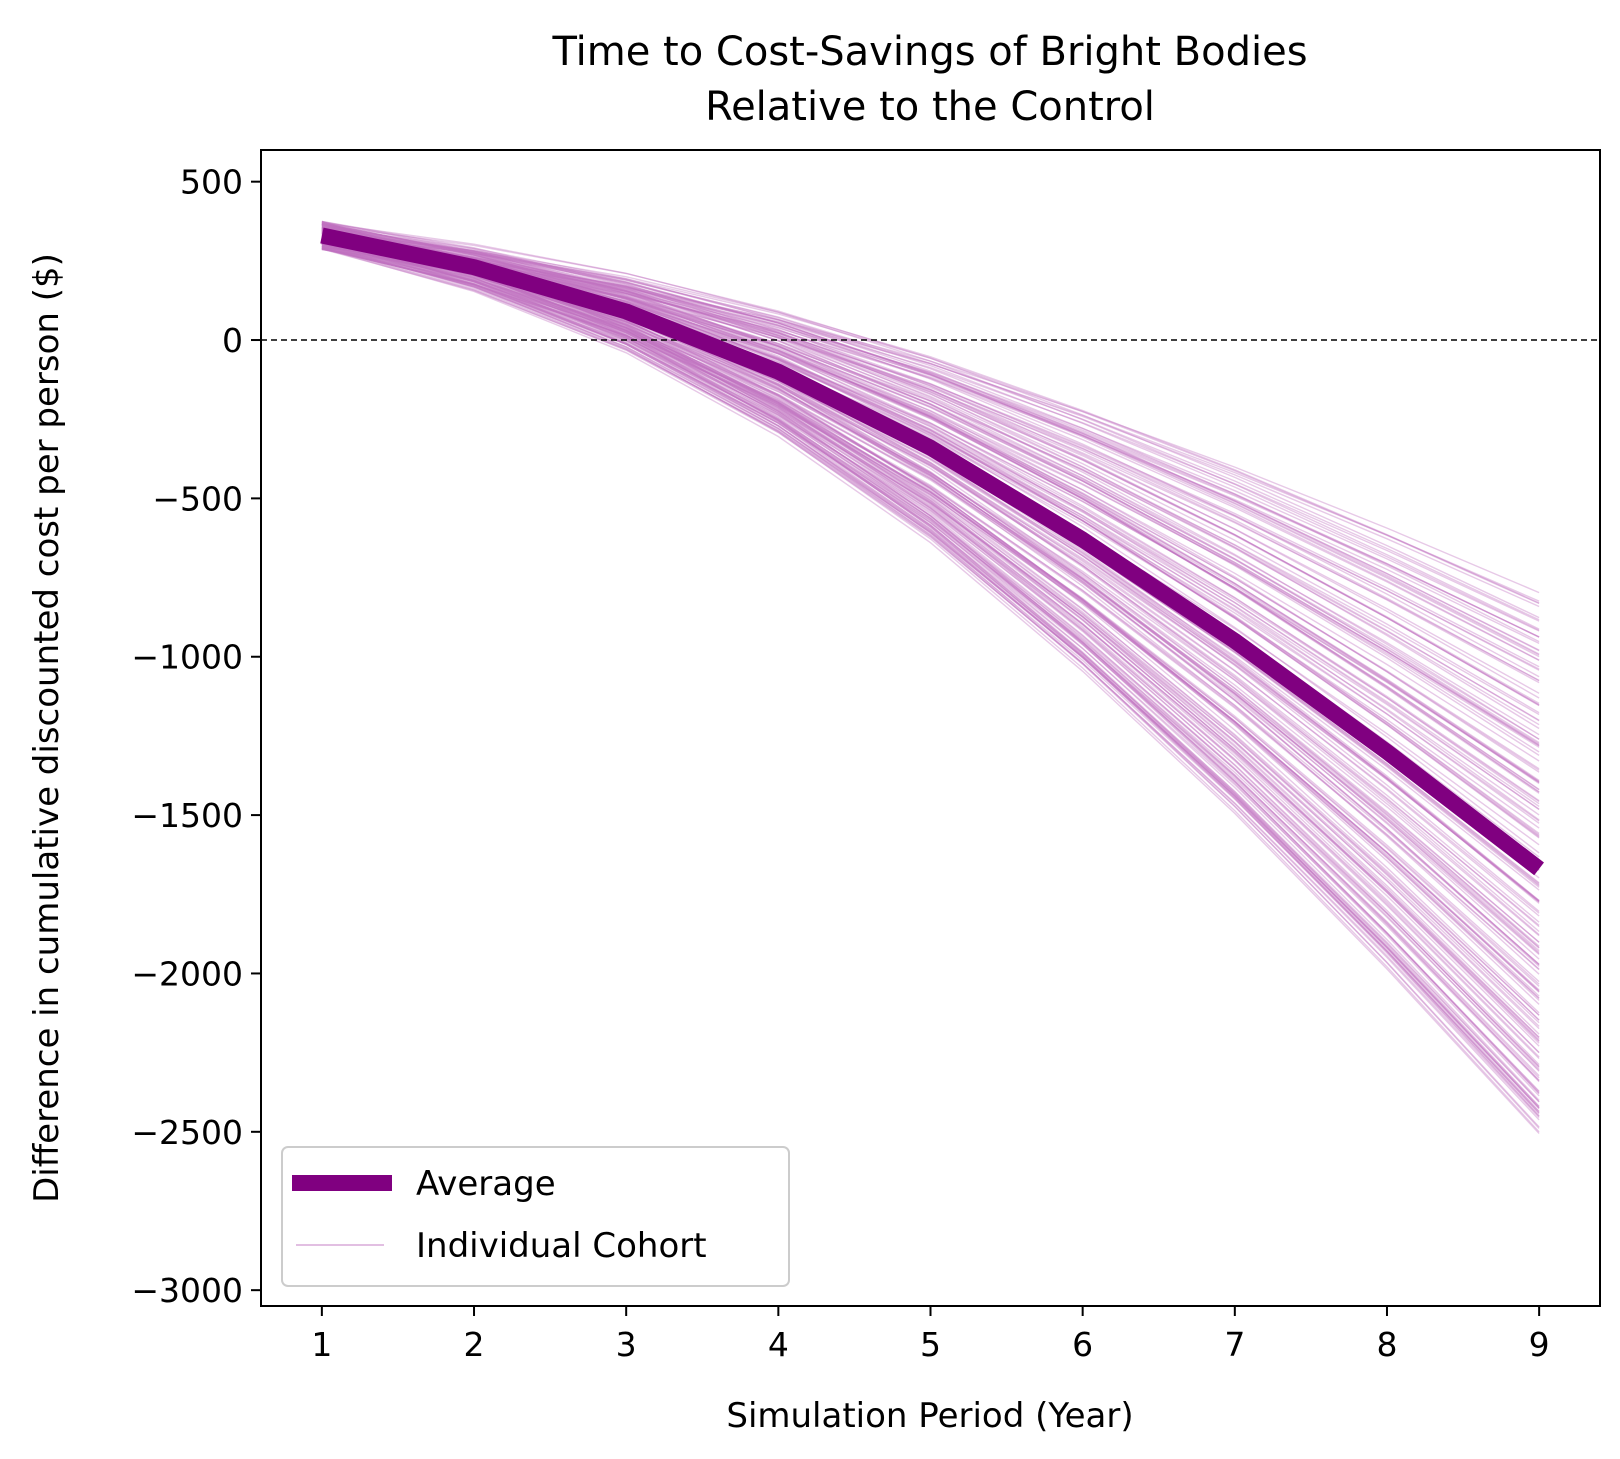 The height and width of the screenshot is (1459, 1620). Describe the element at coordinates (187, 657) in the screenshot. I see `y-tick-label: −1000` at that location.